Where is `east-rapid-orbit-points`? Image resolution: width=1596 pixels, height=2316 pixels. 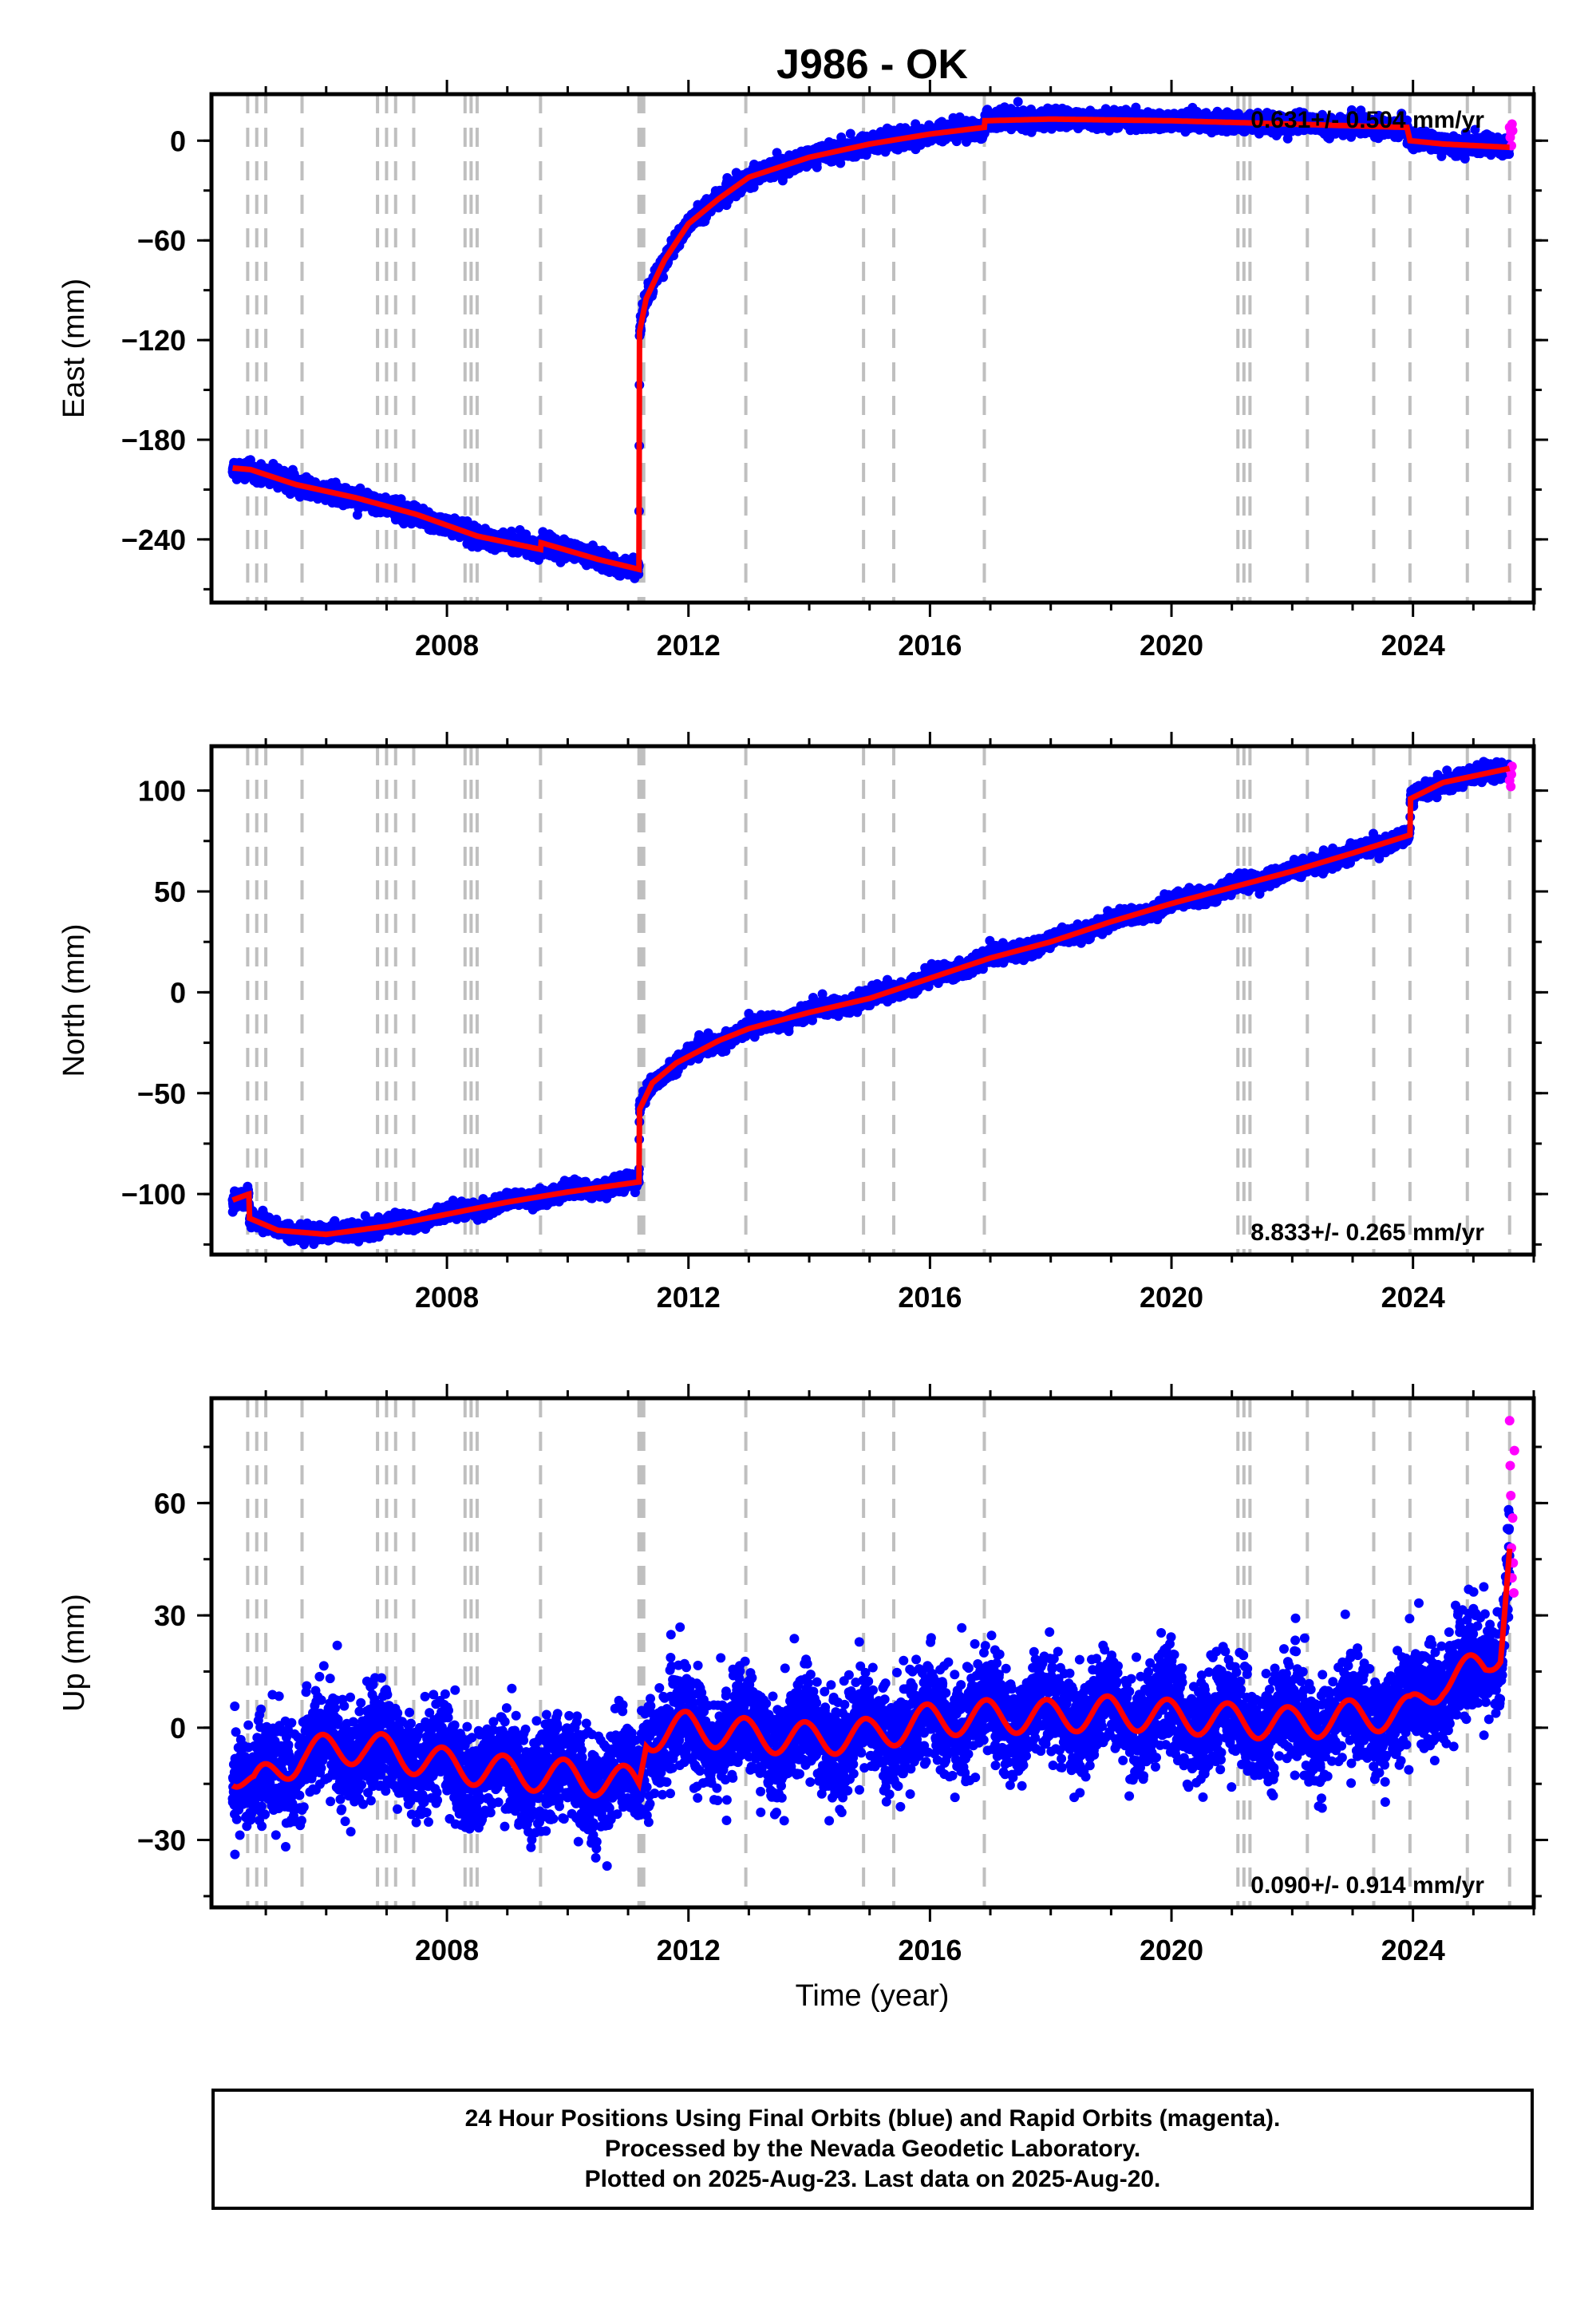 east-rapid-orbit-points is located at coordinates (1511, 135).